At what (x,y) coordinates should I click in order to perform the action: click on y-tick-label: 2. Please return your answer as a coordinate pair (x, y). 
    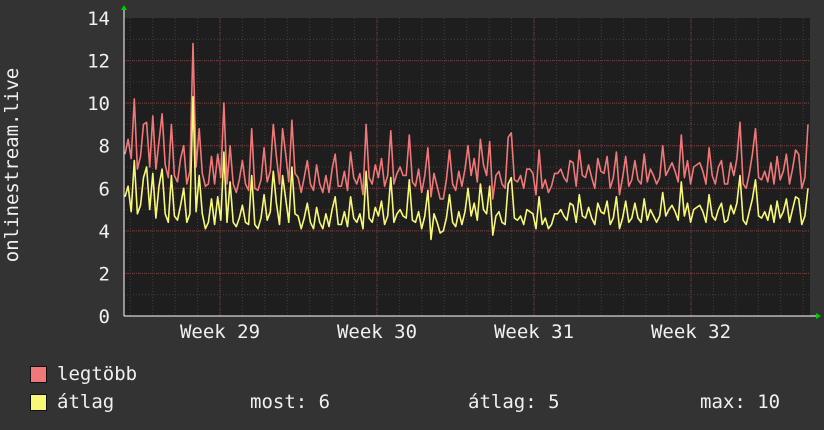
    Looking at the image, I should click on (104, 274).